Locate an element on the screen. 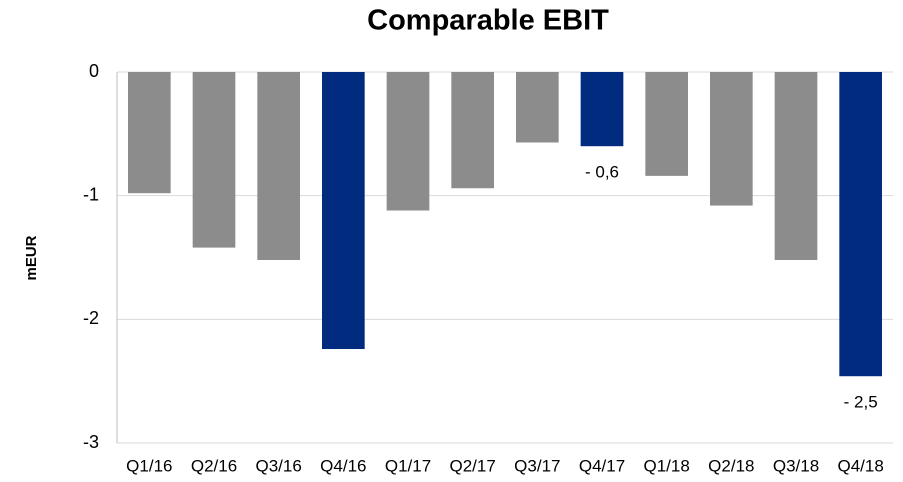 The image size is (903, 482). y-tick-label: -2 is located at coordinates (91, 318).